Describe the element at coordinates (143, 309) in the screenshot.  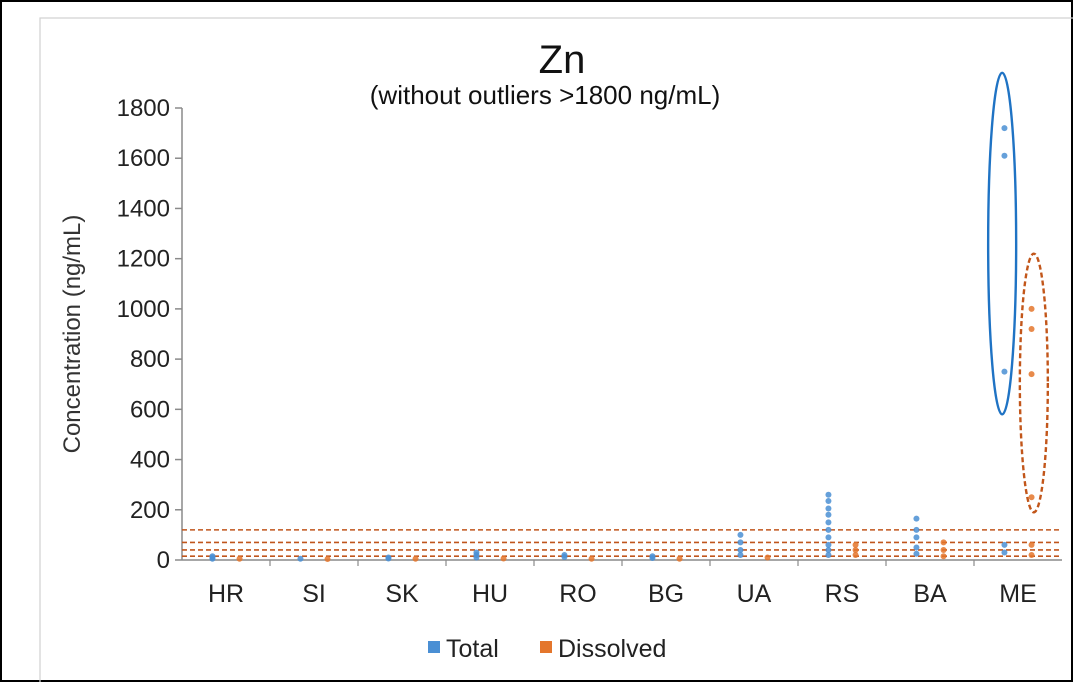
I see `y-tick-label: 1000` at that location.